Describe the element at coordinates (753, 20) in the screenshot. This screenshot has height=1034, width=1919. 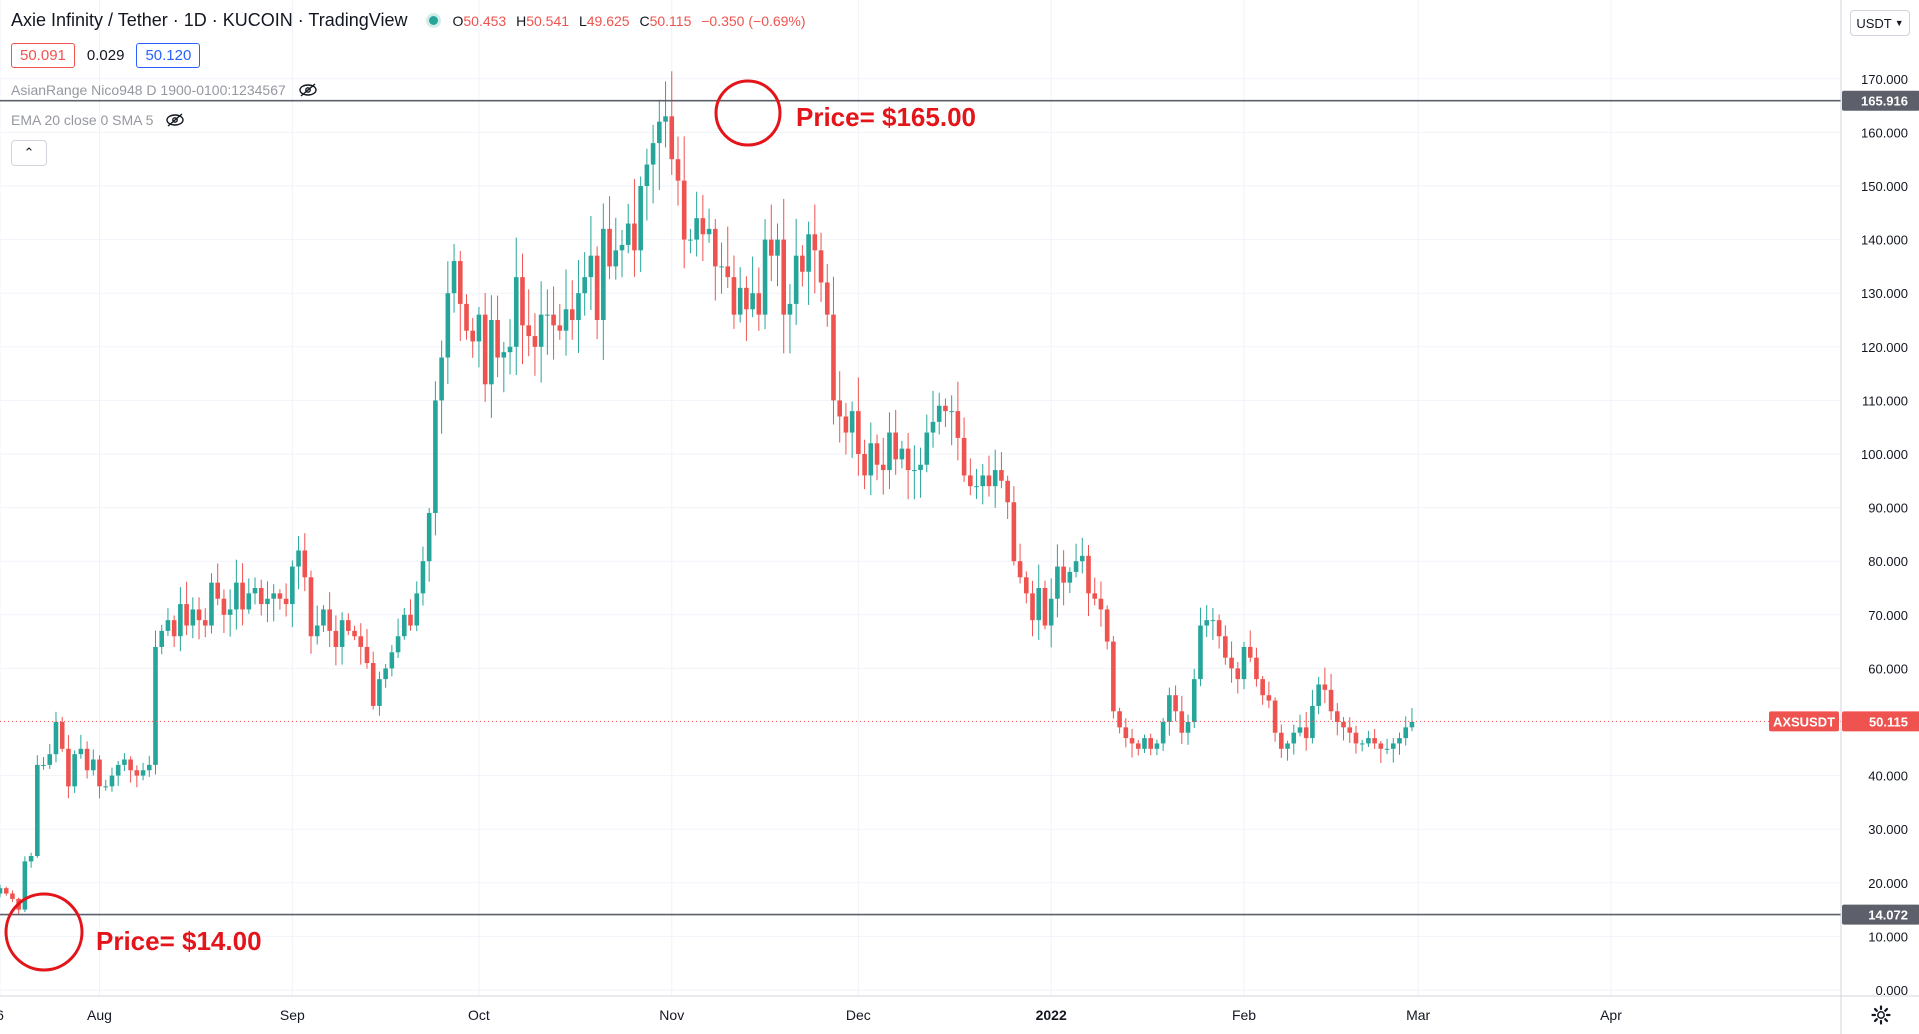
I see `change-value: −0.350 (−0.69%)` at that location.